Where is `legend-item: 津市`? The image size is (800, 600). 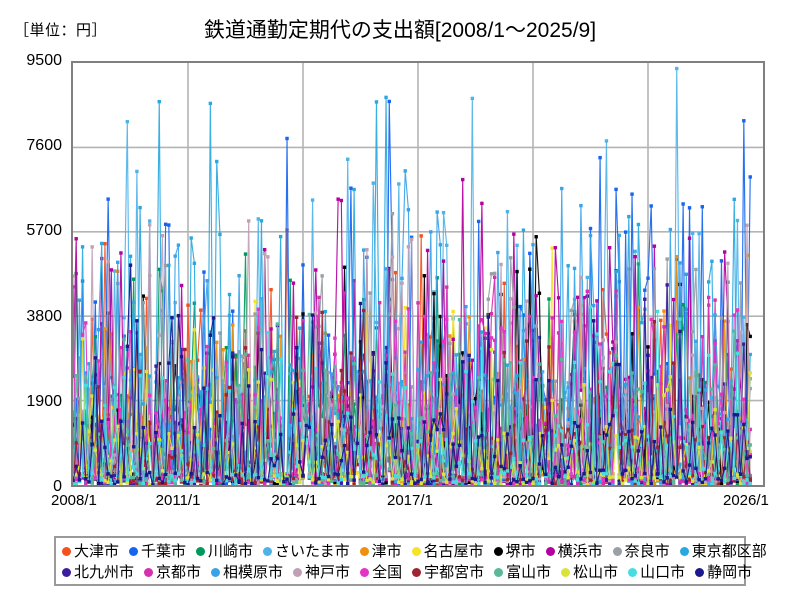 legend-item: 津市 is located at coordinates (380, 551).